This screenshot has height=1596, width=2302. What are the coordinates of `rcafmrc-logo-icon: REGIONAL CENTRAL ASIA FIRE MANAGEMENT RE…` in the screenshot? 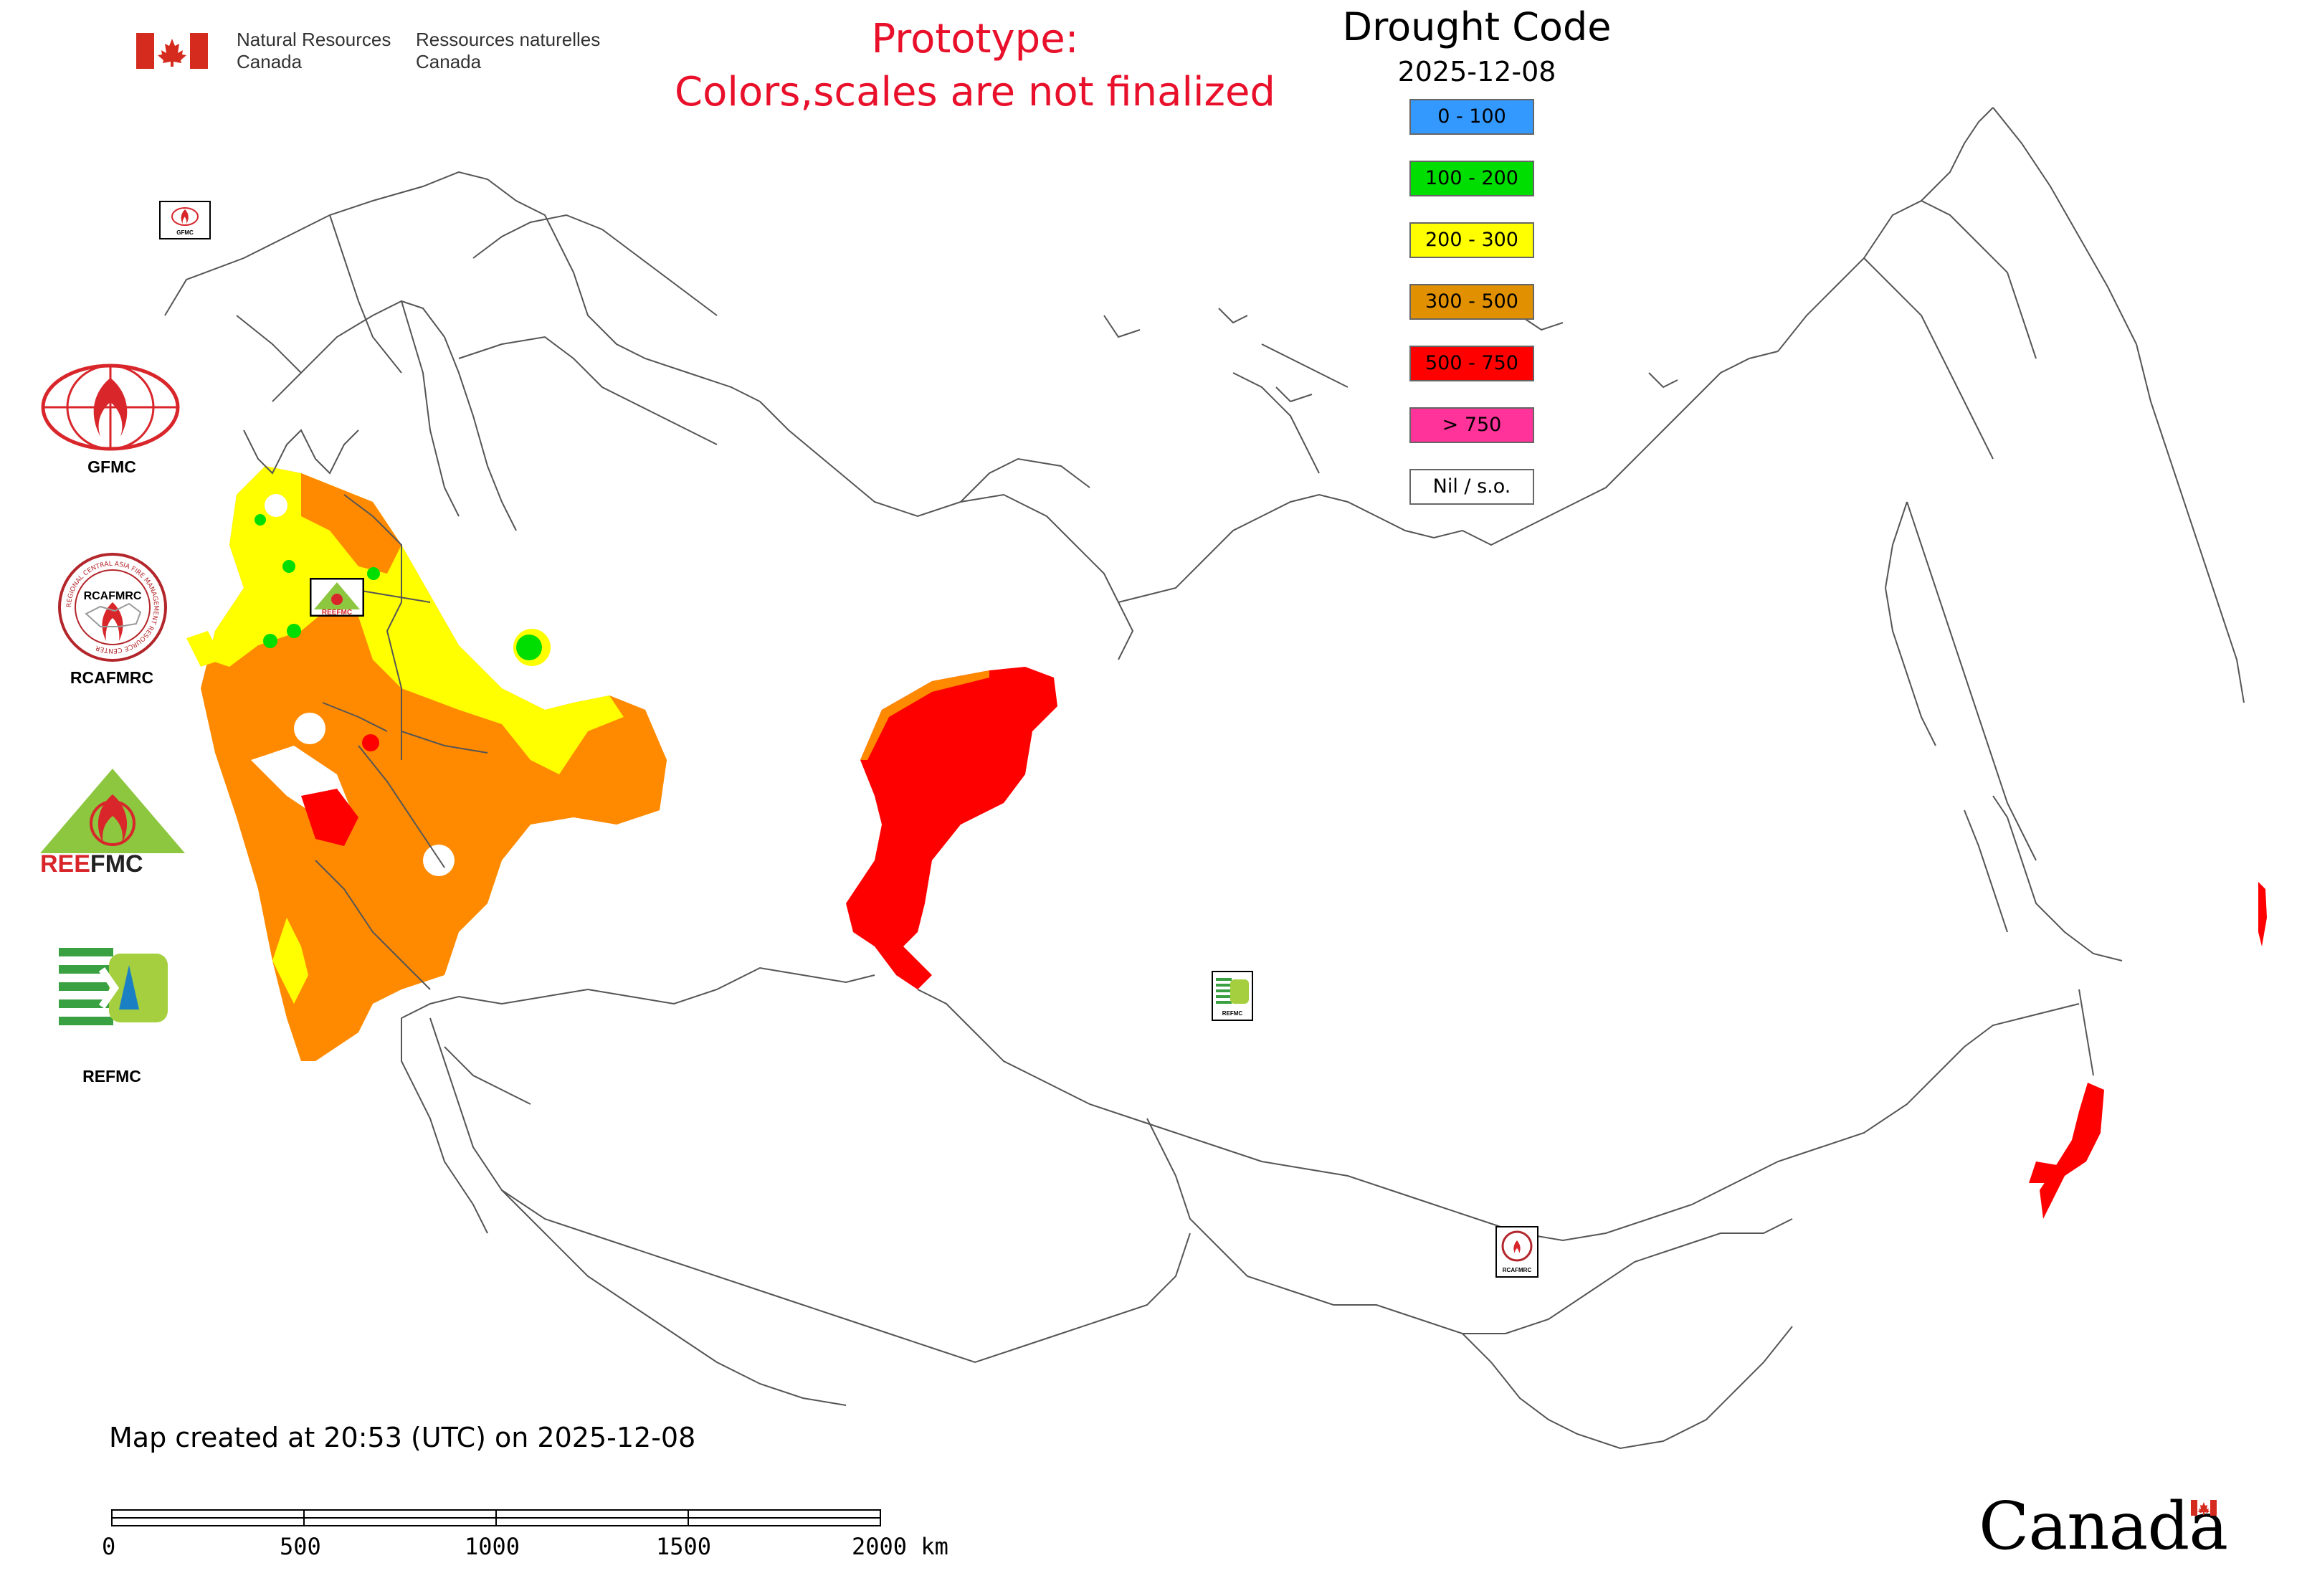 It's located at (113, 607).